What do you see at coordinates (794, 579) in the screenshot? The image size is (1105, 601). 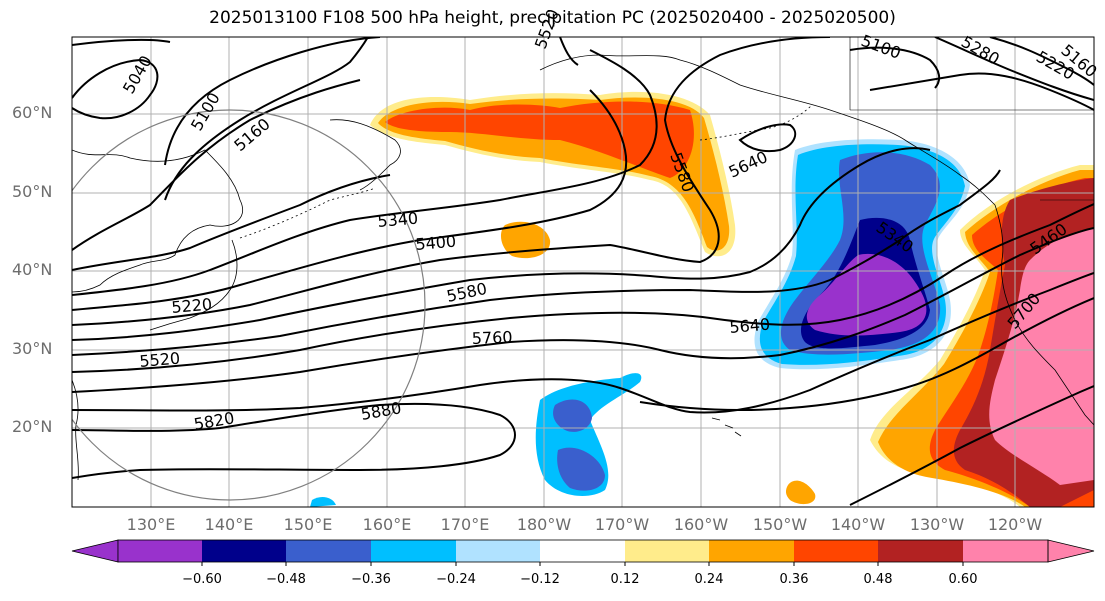 I see `colorbar-tick-label: 0.36` at bounding box center [794, 579].